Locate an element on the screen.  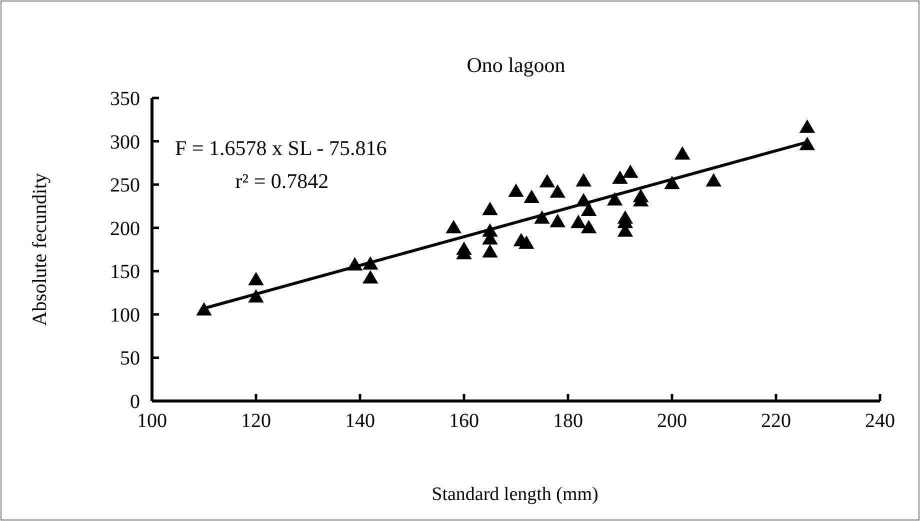
x-tick-label: 240 is located at coordinates (880, 421).